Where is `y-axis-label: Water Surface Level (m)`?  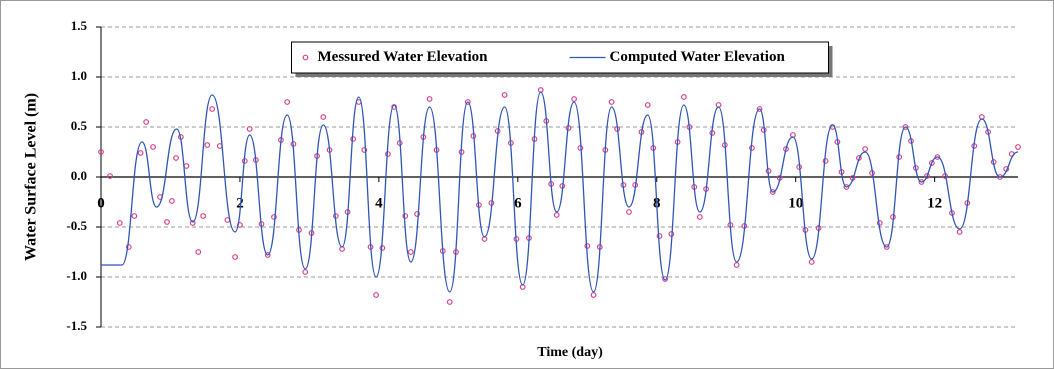
y-axis-label: Water Surface Level (m) is located at coordinates (31, 177).